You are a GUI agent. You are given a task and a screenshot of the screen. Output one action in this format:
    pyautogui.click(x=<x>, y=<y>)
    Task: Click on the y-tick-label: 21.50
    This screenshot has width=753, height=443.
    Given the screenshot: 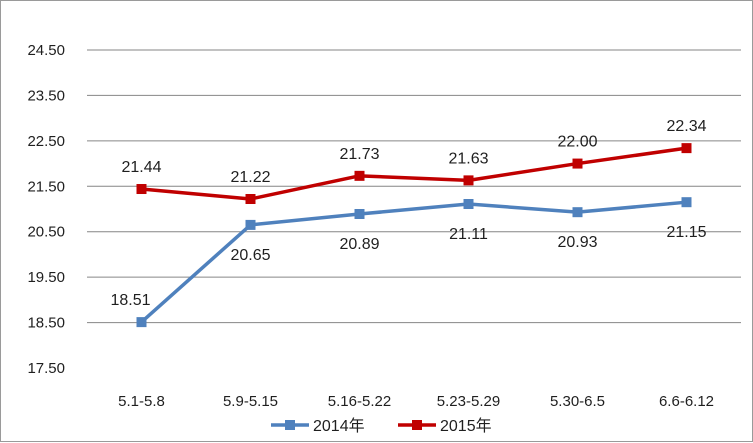 What is the action you would take?
    pyautogui.click(x=46, y=186)
    